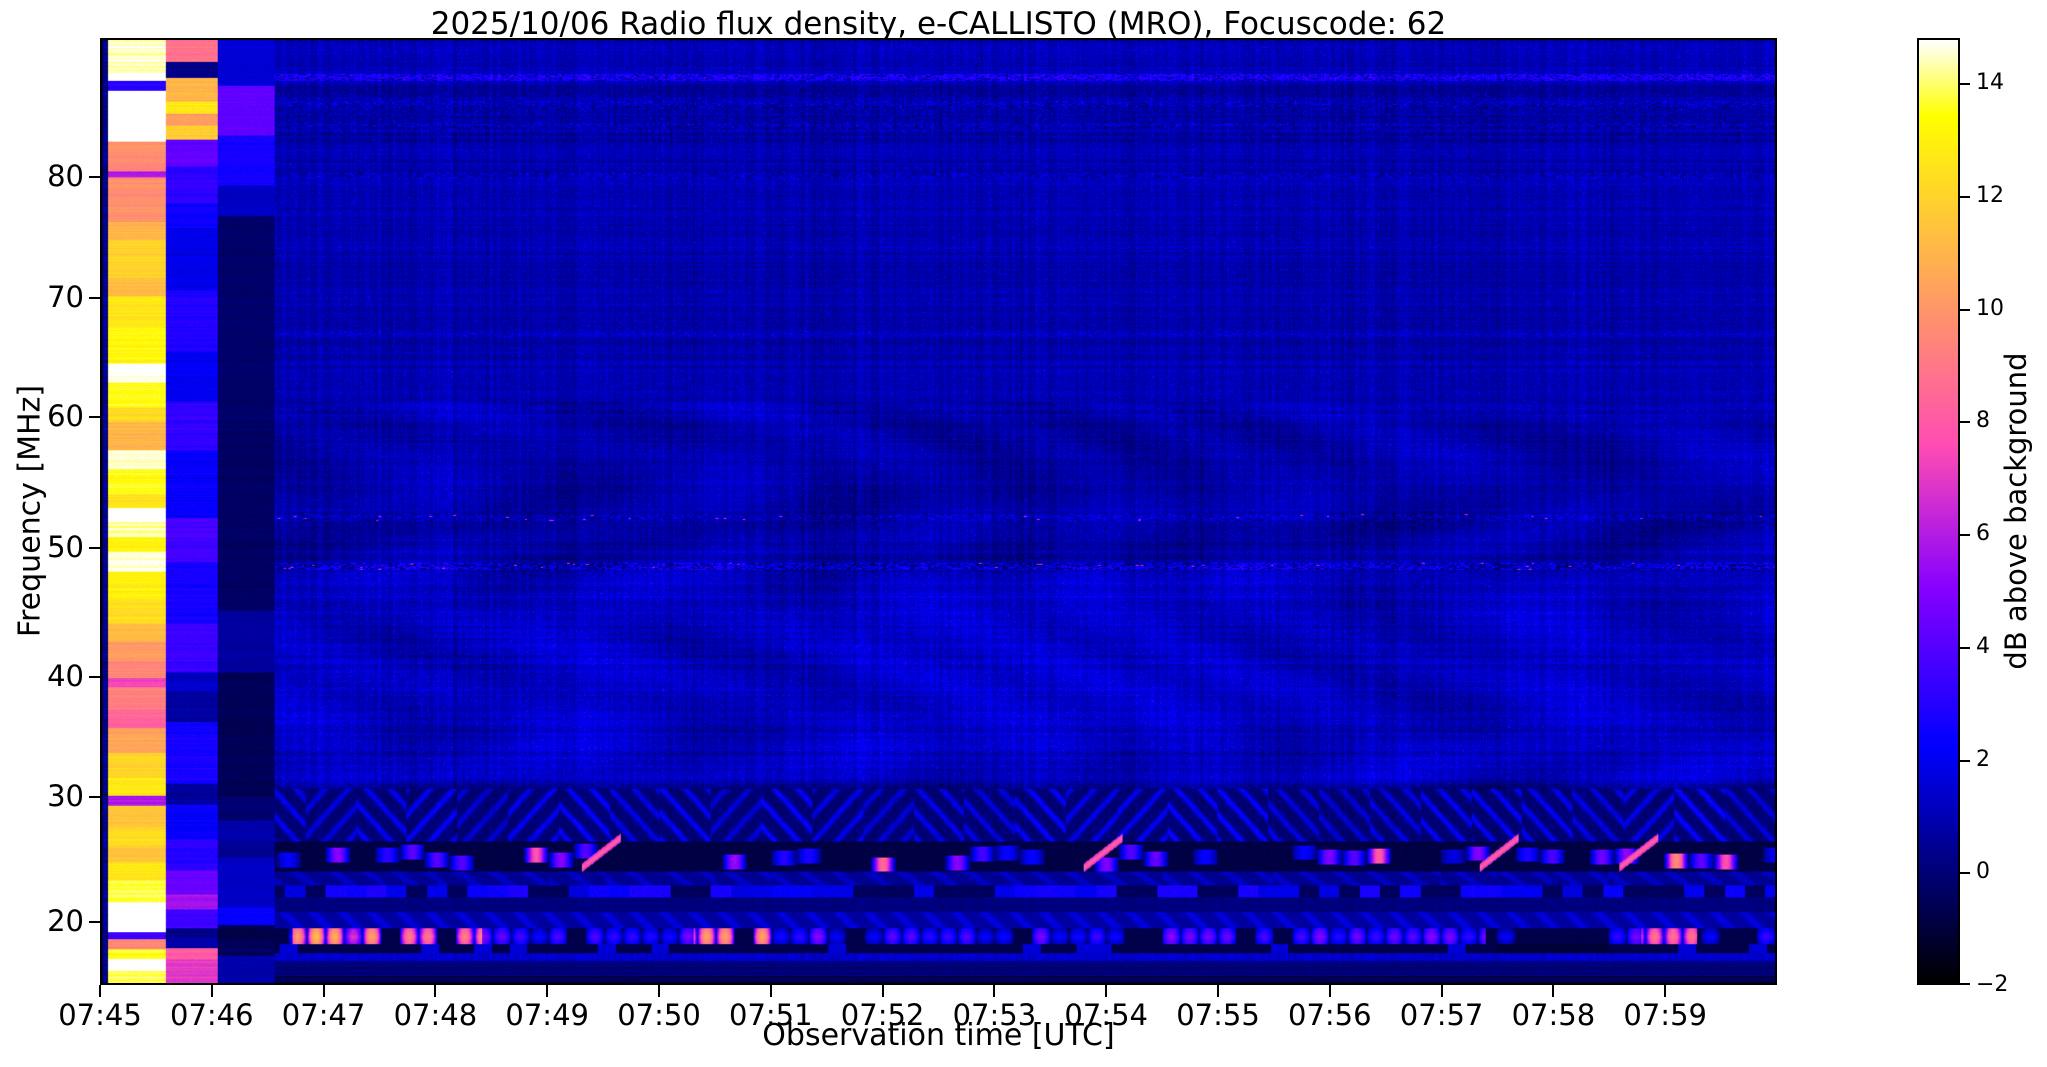  I want to click on y-tick-label: 40, so click(65, 676).